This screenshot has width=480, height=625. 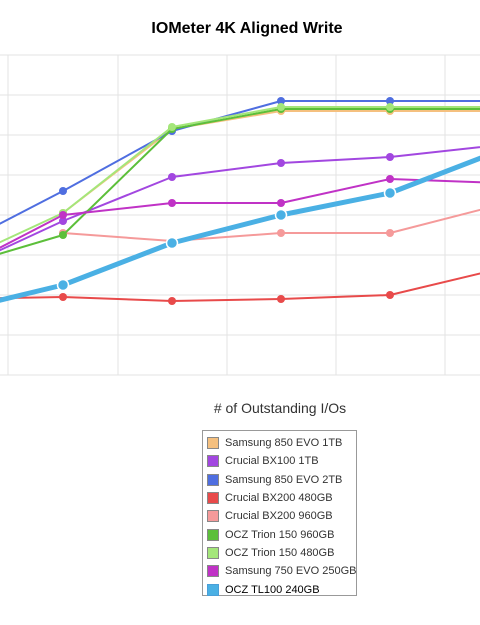 I want to click on series-crucial-bx200-480gb, so click(x=240, y=287).